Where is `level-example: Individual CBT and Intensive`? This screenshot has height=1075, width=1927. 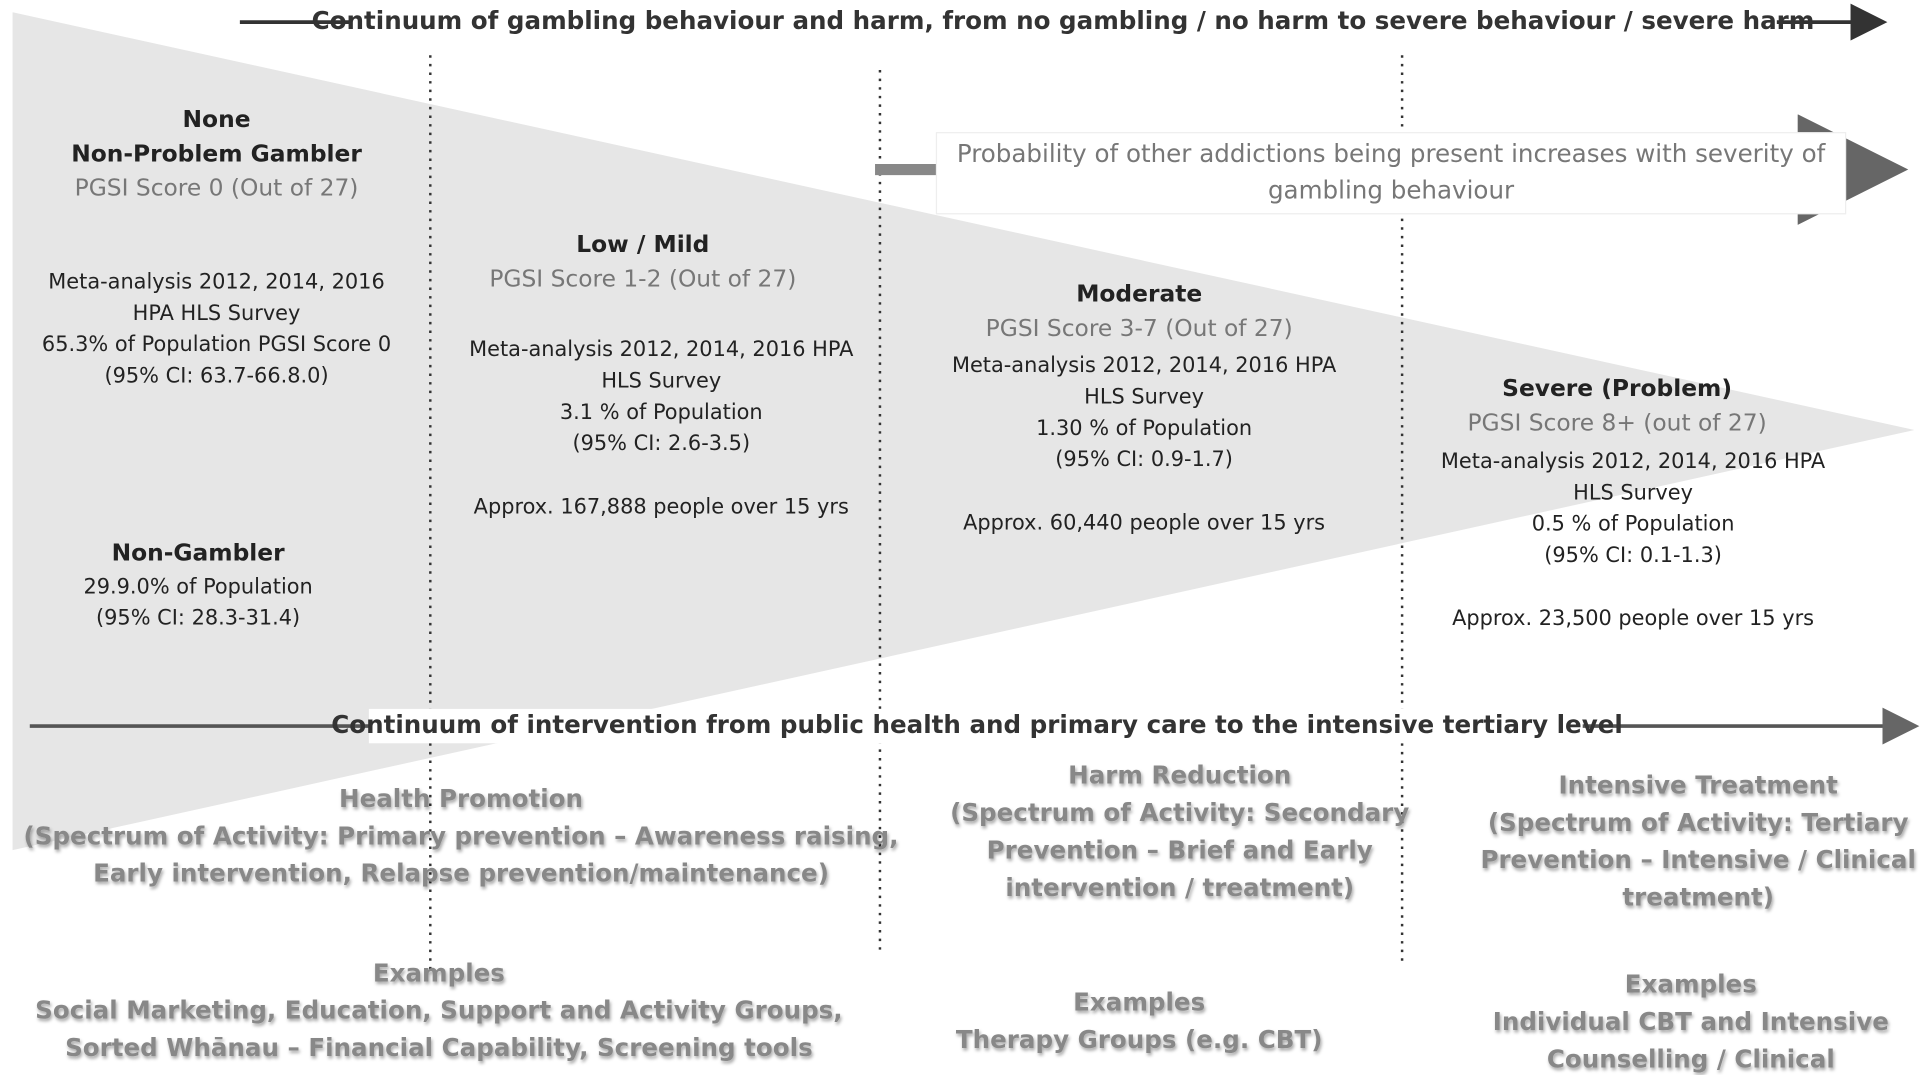
level-example: Individual CBT and Intensive is located at coordinates (1691, 1021).